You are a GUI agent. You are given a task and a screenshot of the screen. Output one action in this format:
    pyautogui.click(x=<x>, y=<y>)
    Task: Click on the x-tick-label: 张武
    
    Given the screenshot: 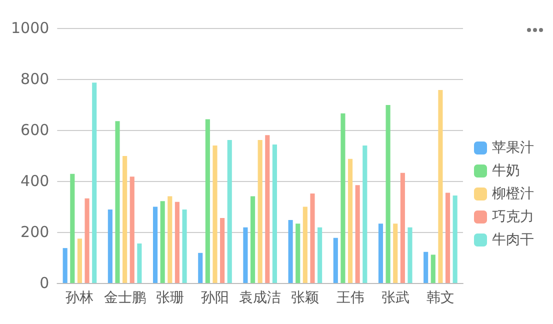 What is the action you would take?
    pyautogui.click(x=395, y=298)
    